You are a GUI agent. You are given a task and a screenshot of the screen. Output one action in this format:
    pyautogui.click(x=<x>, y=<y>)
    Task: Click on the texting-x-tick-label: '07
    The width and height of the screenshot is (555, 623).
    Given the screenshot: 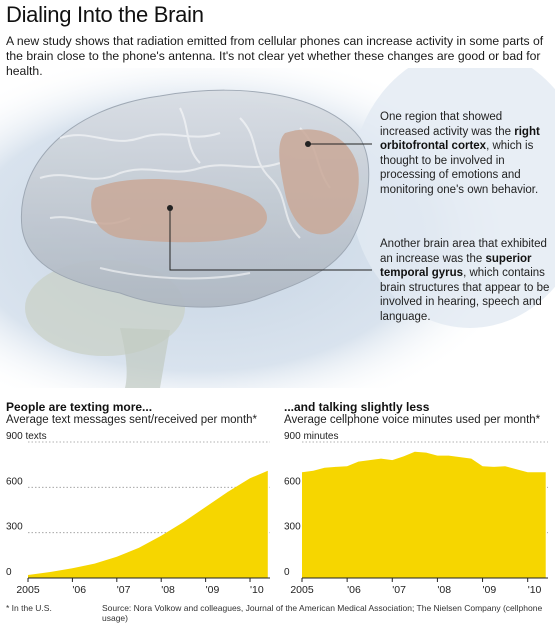 What is the action you would take?
    pyautogui.click(x=124, y=590)
    